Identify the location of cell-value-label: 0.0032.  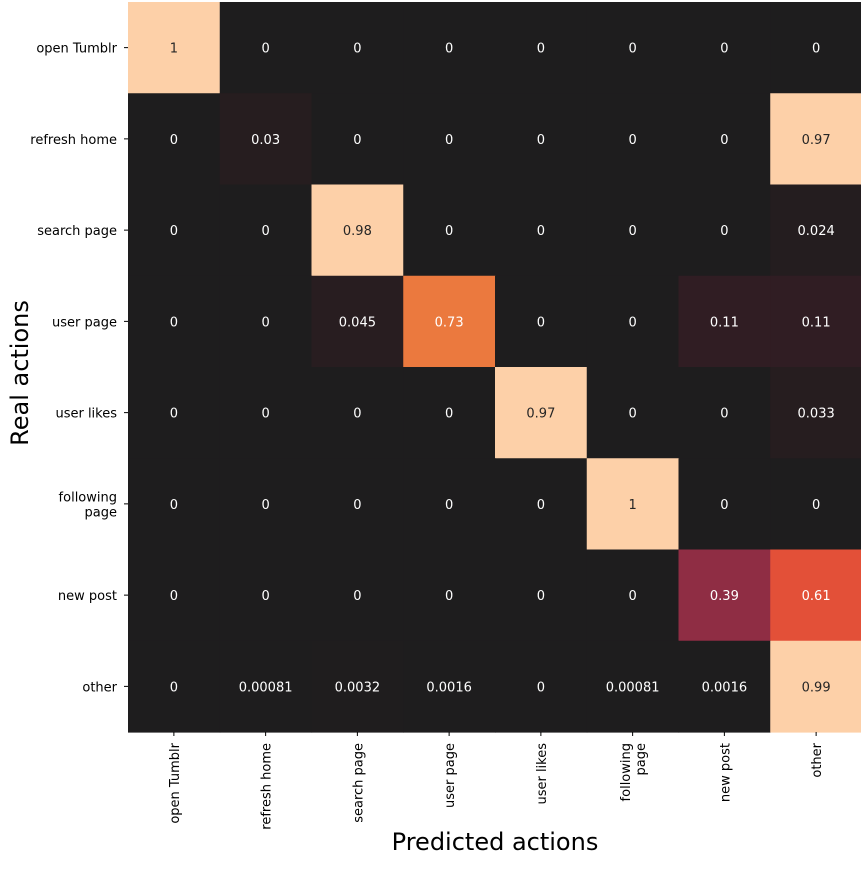
(358, 687).